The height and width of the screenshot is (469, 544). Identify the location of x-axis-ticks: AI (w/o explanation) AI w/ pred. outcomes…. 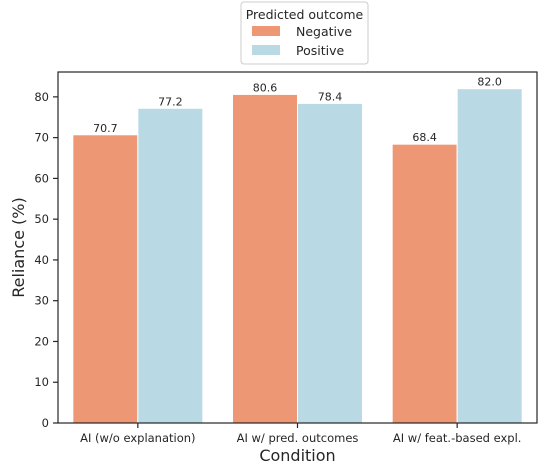
(300, 434).